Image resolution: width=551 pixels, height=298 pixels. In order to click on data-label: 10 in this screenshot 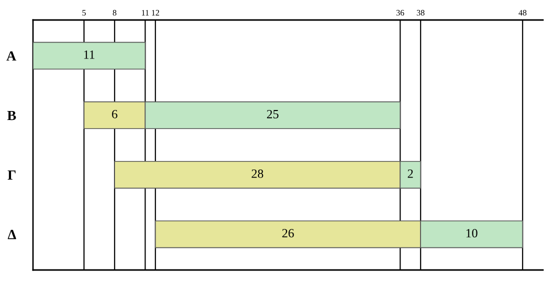, I will do `click(472, 233)`.